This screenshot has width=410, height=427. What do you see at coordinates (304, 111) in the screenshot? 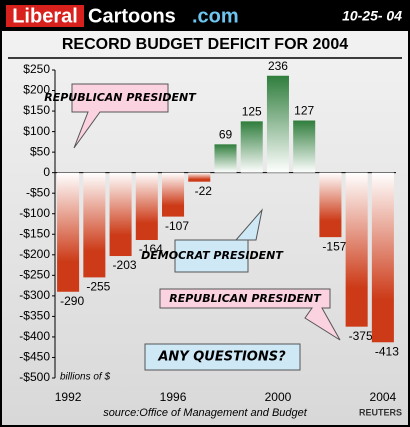
I see `value-label: 127` at bounding box center [304, 111].